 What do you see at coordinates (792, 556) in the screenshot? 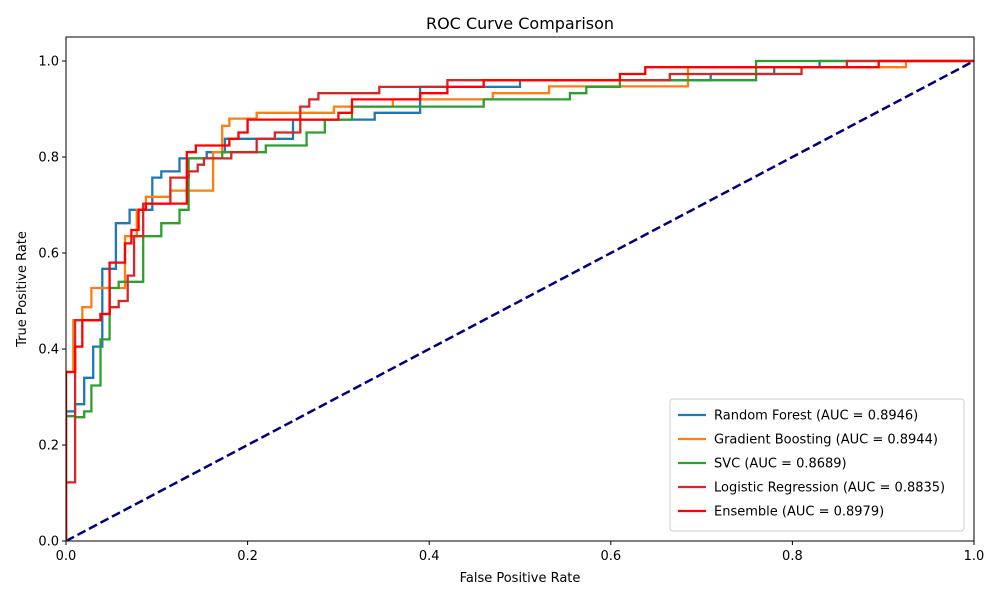
I see `x-tick-label: 0.8` at bounding box center [792, 556].